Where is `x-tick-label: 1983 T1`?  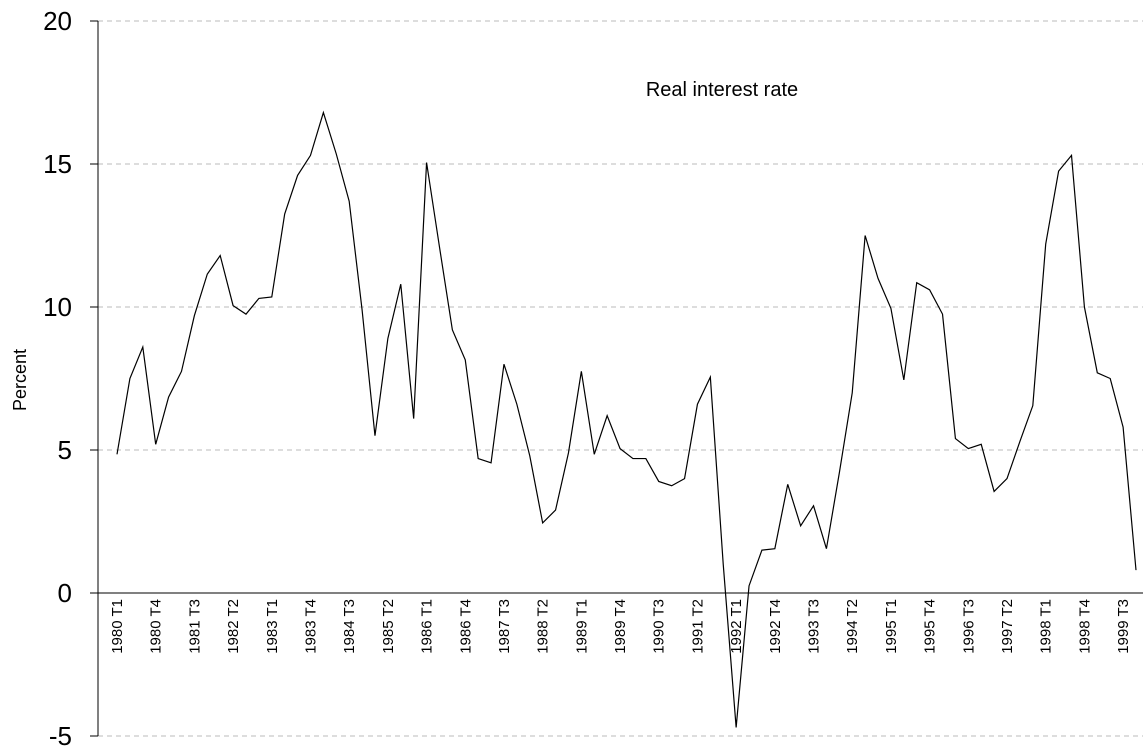
x-tick-label: 1983 T1 is located at coordinates (272, 626).